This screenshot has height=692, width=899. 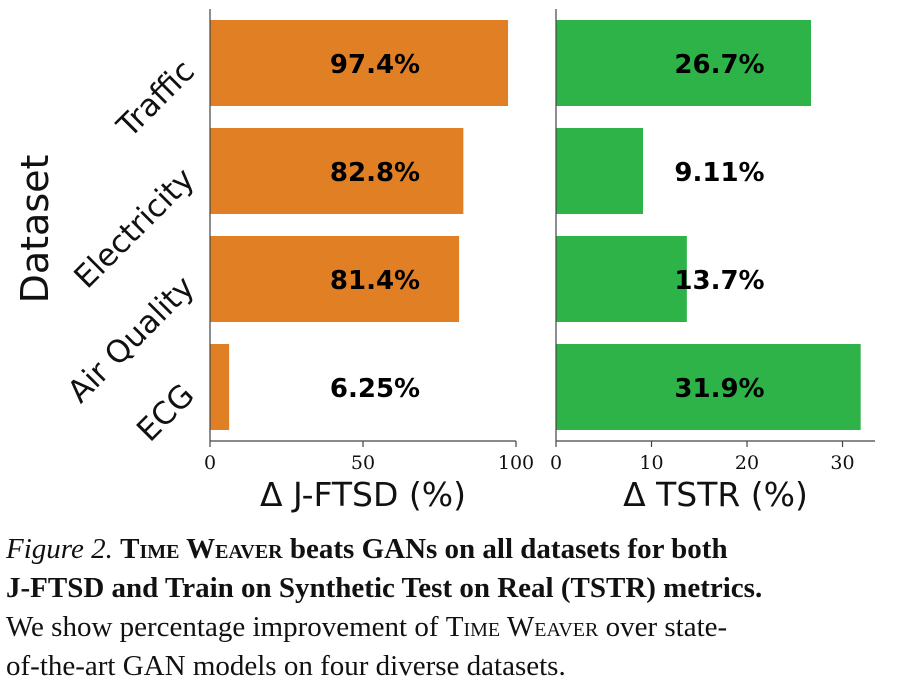 What do you see at coordinates (375, 173) in the screenshot?
I see `data-label: 82.8%` at bounding box center [375, 173].